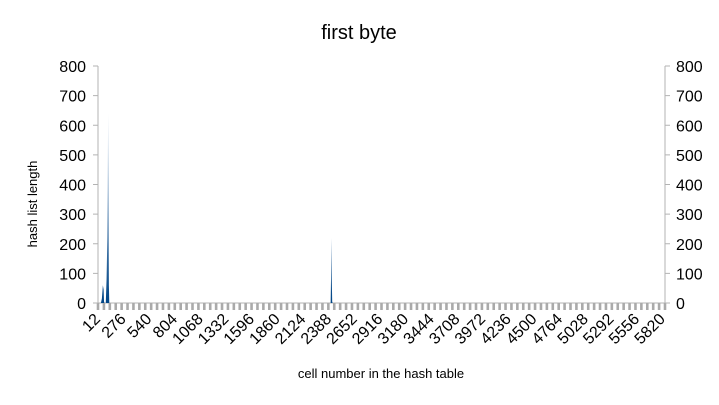  What do you see at coordinates (381, 373) in the screenshot?
I see `x-axis-title: cell number in the hash table` at bounding box center [381, 373].